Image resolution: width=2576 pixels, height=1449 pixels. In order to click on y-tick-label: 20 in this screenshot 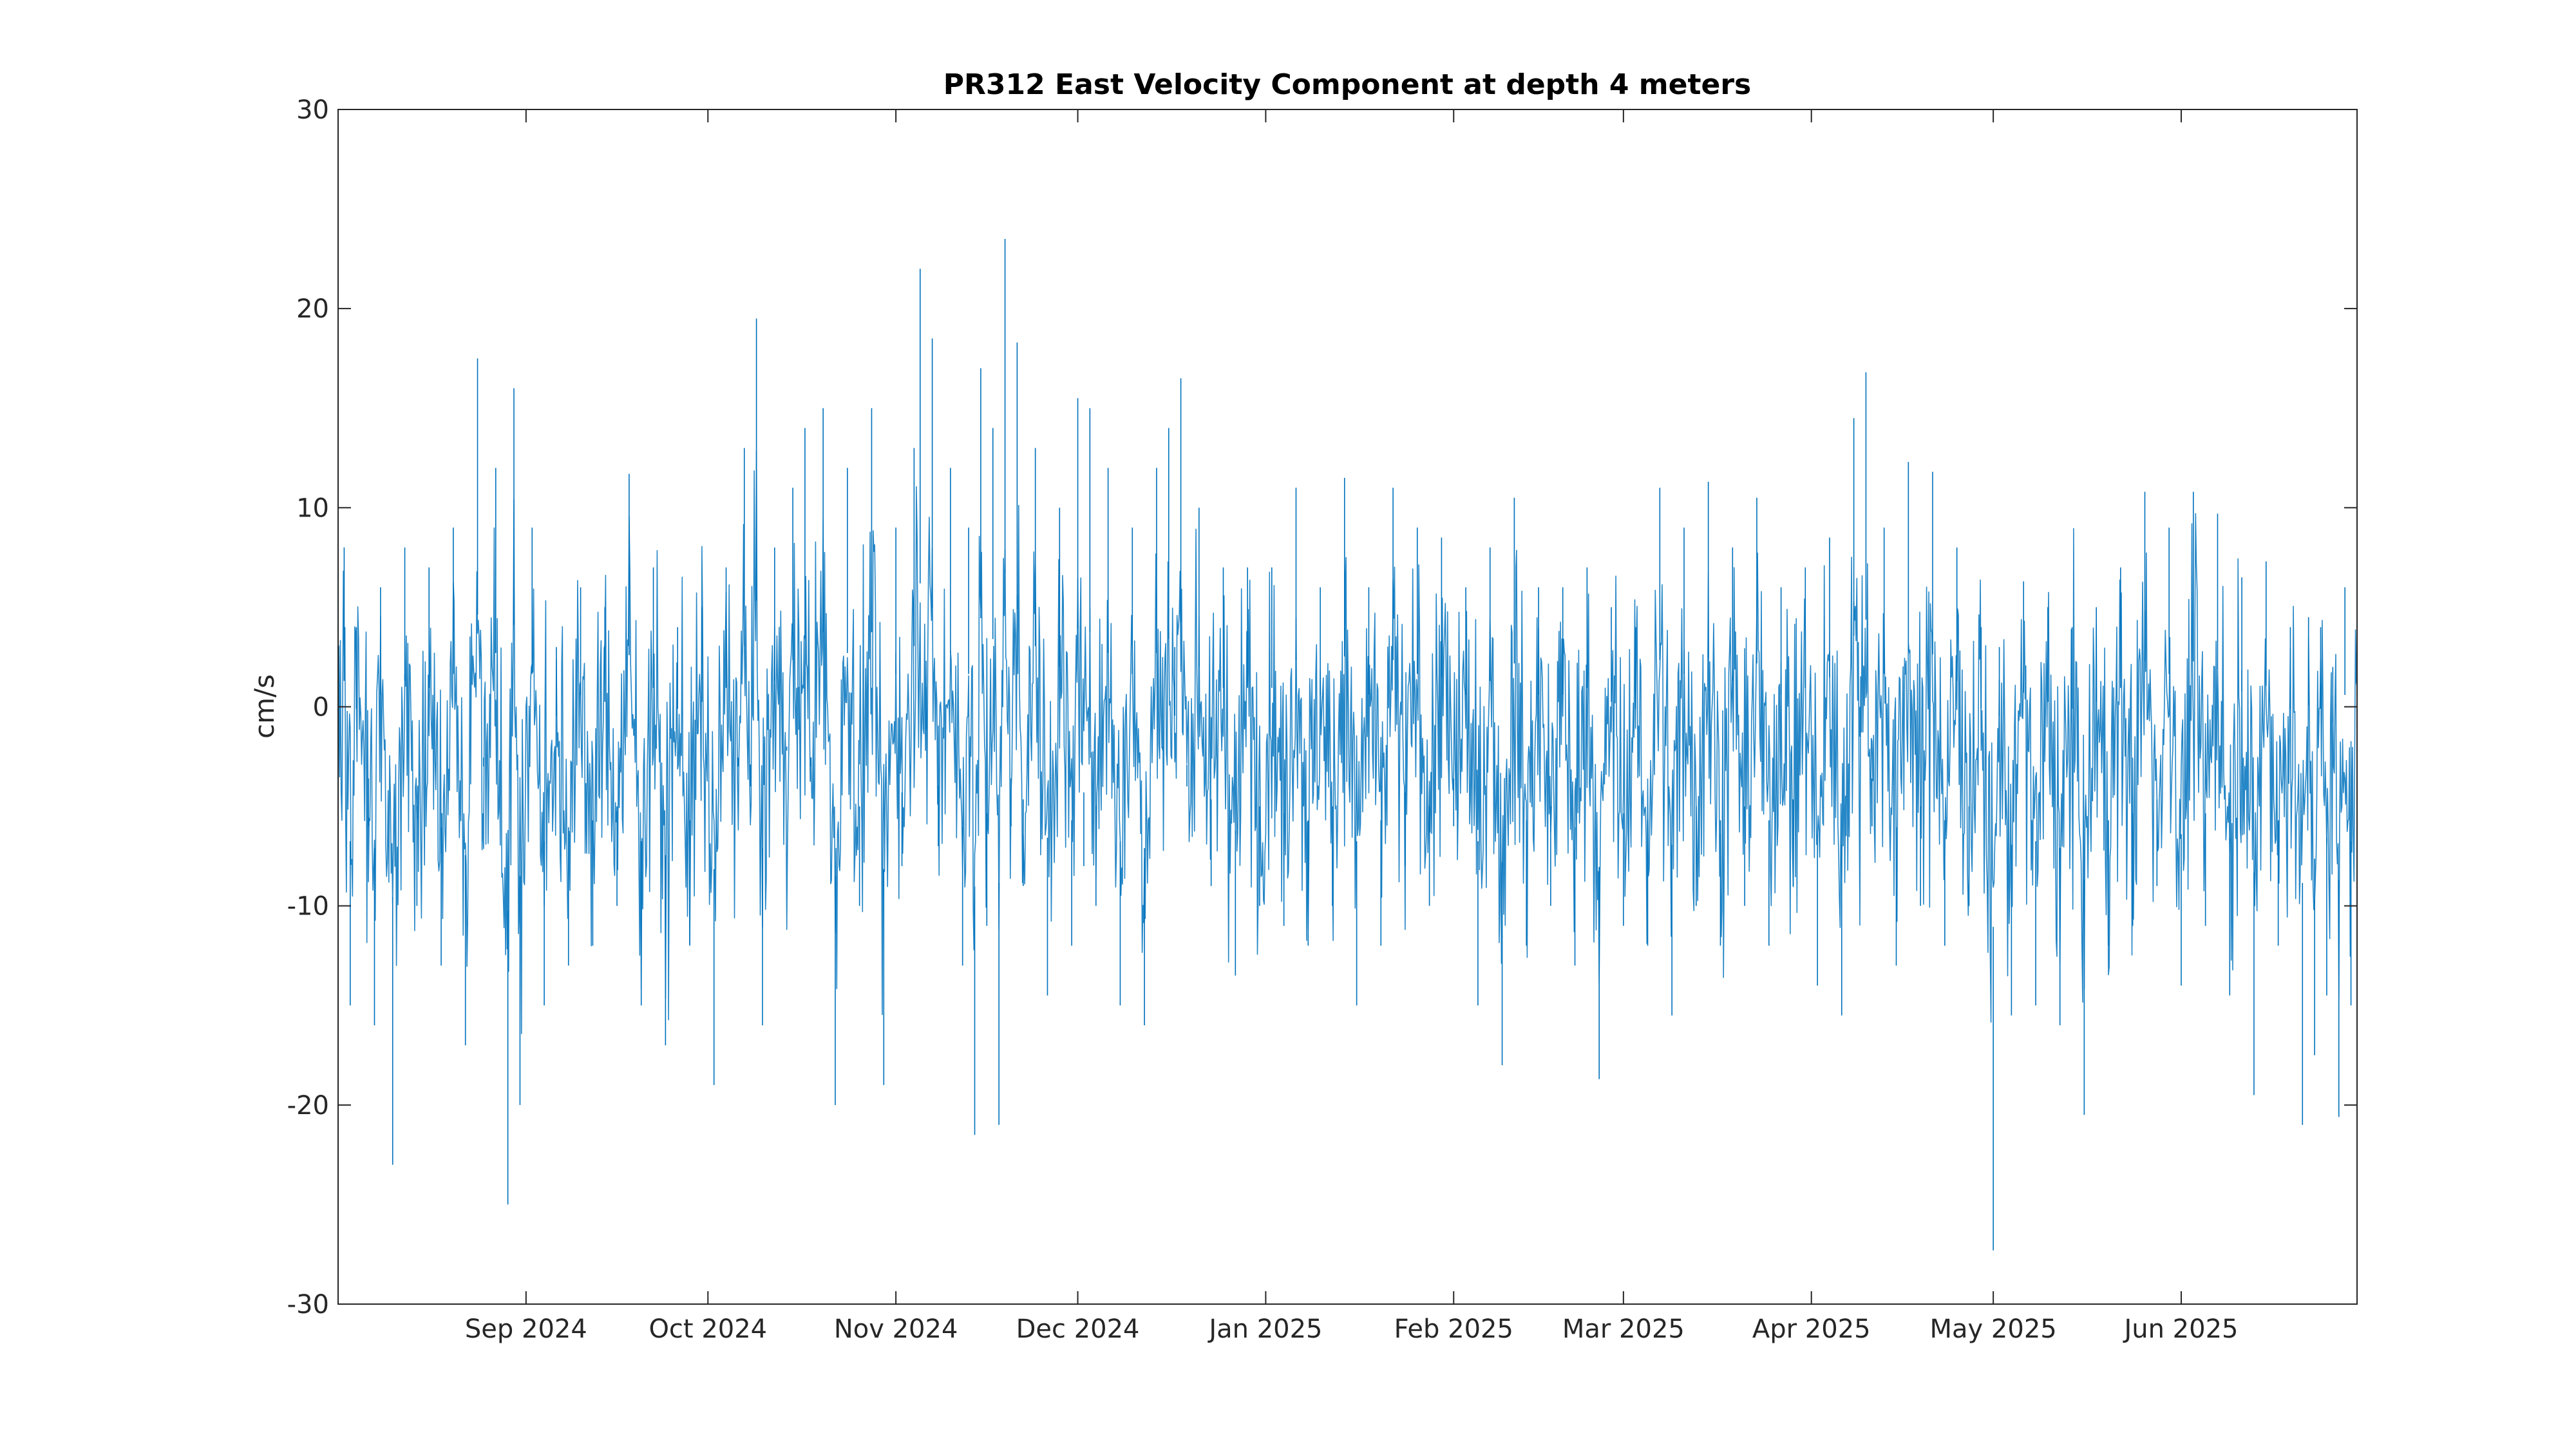, I will do `click(312, 309)`.